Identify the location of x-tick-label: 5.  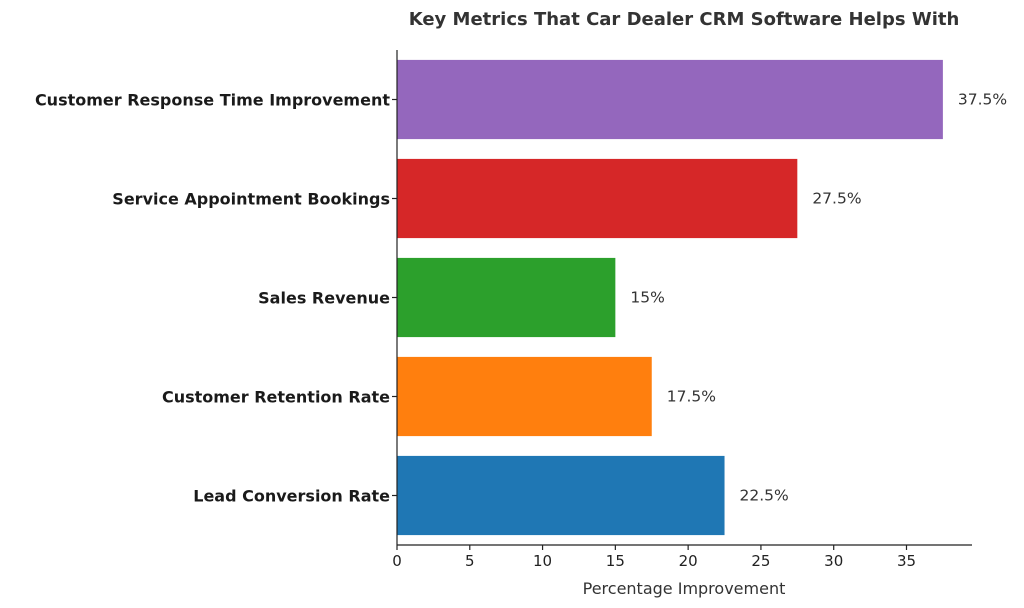
(470, 561).